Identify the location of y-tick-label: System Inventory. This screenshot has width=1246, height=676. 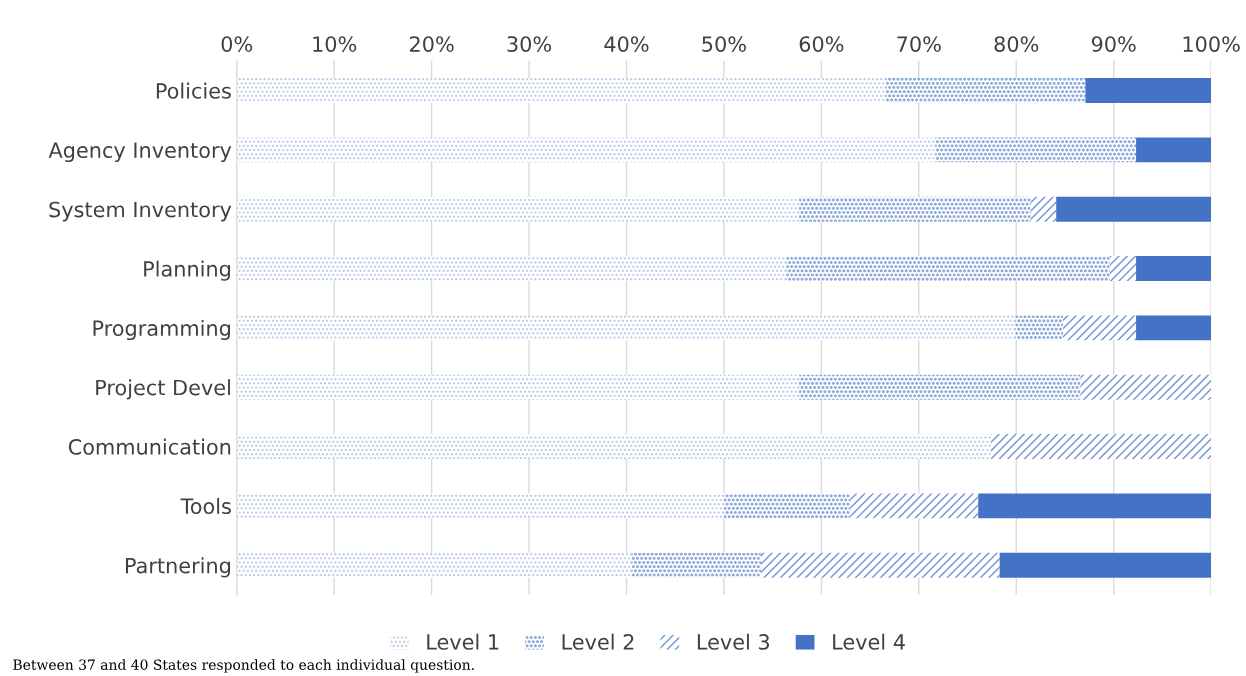
(140, 211).